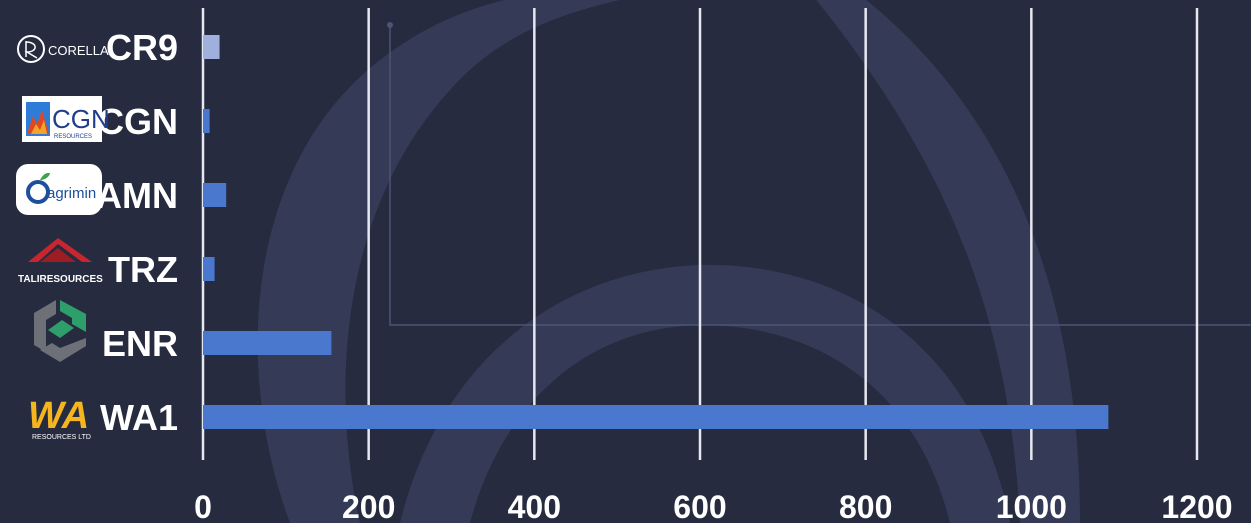 The image size is (1251, 523). I want to click on category-label-cr9: CR9, so click(142, 47).